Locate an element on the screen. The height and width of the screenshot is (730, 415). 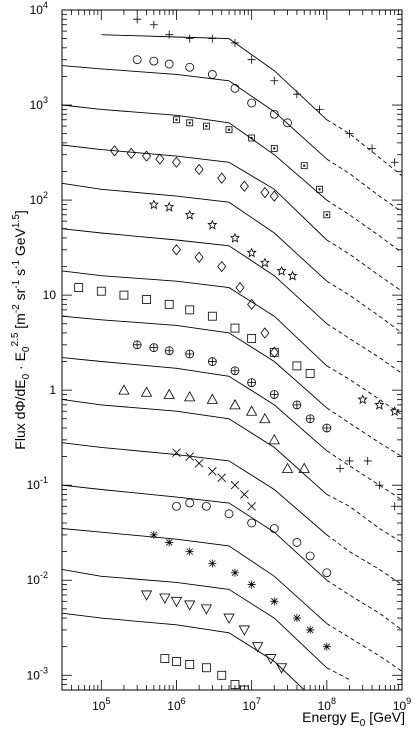
y-tick-label: 10⁻² is located at coordinates (37, 578).